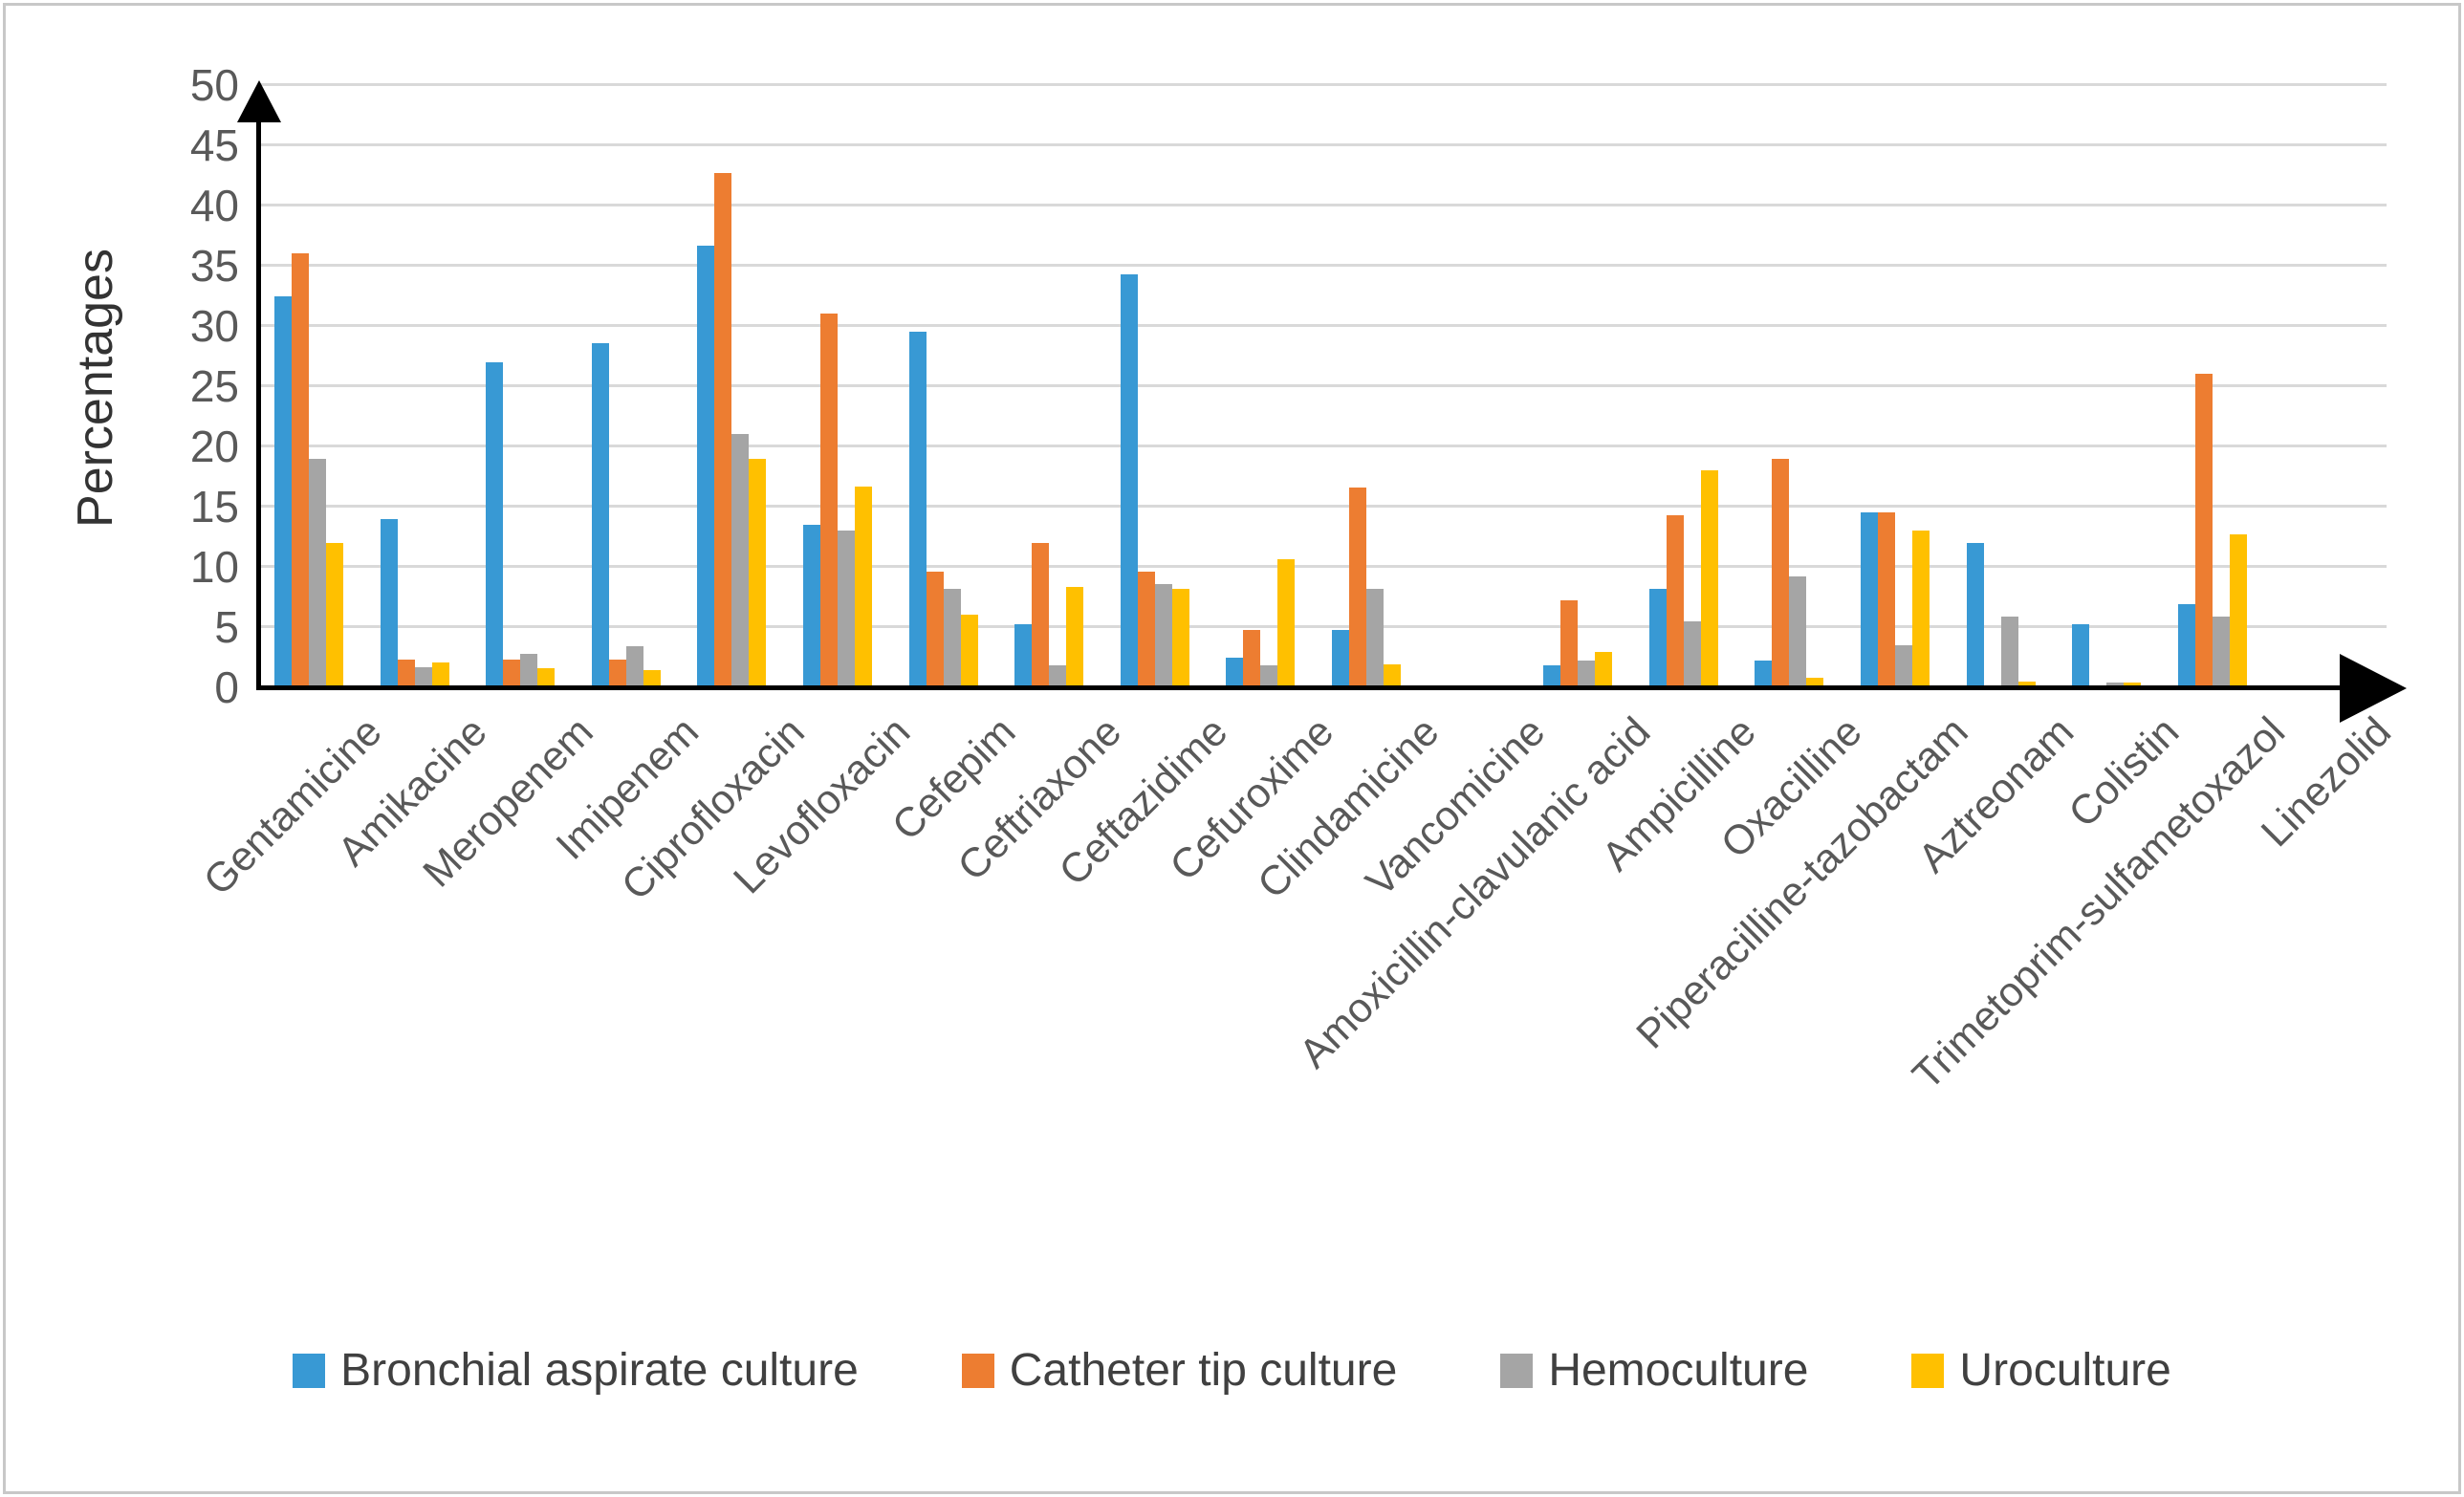  What do you see at coordinates (214, 85) in the screenshot?
I see `y-tick-label: 50` at bounding box center [214, 85].